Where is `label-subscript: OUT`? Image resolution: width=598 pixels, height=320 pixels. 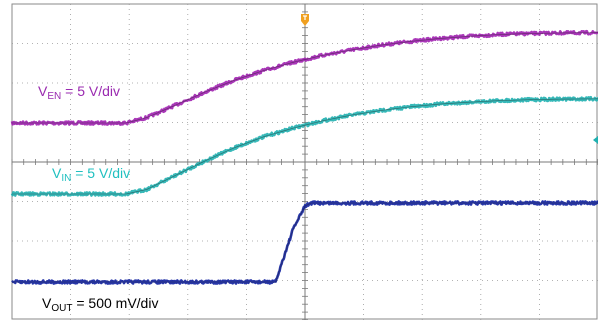 label-subscript: OUT is located at coordinates (61, 308).